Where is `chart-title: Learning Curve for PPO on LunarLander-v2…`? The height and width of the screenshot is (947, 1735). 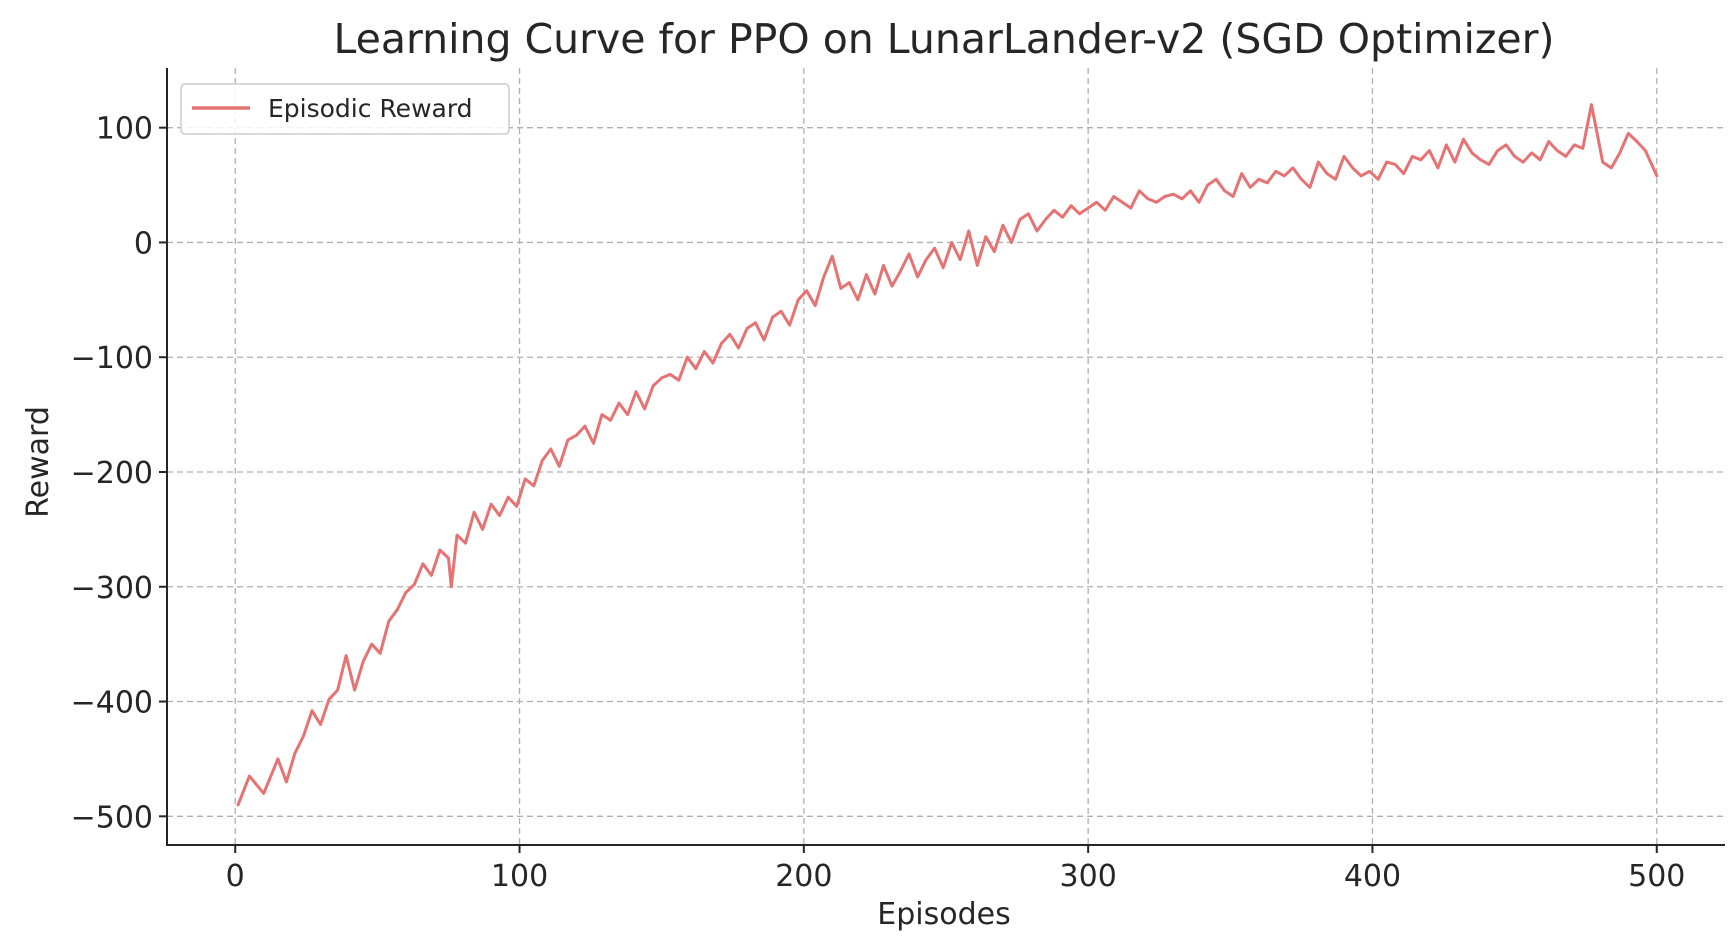
chart-title: Learning Curve for PPO on LunarLander-v2… is located at coordinates (944, 39).